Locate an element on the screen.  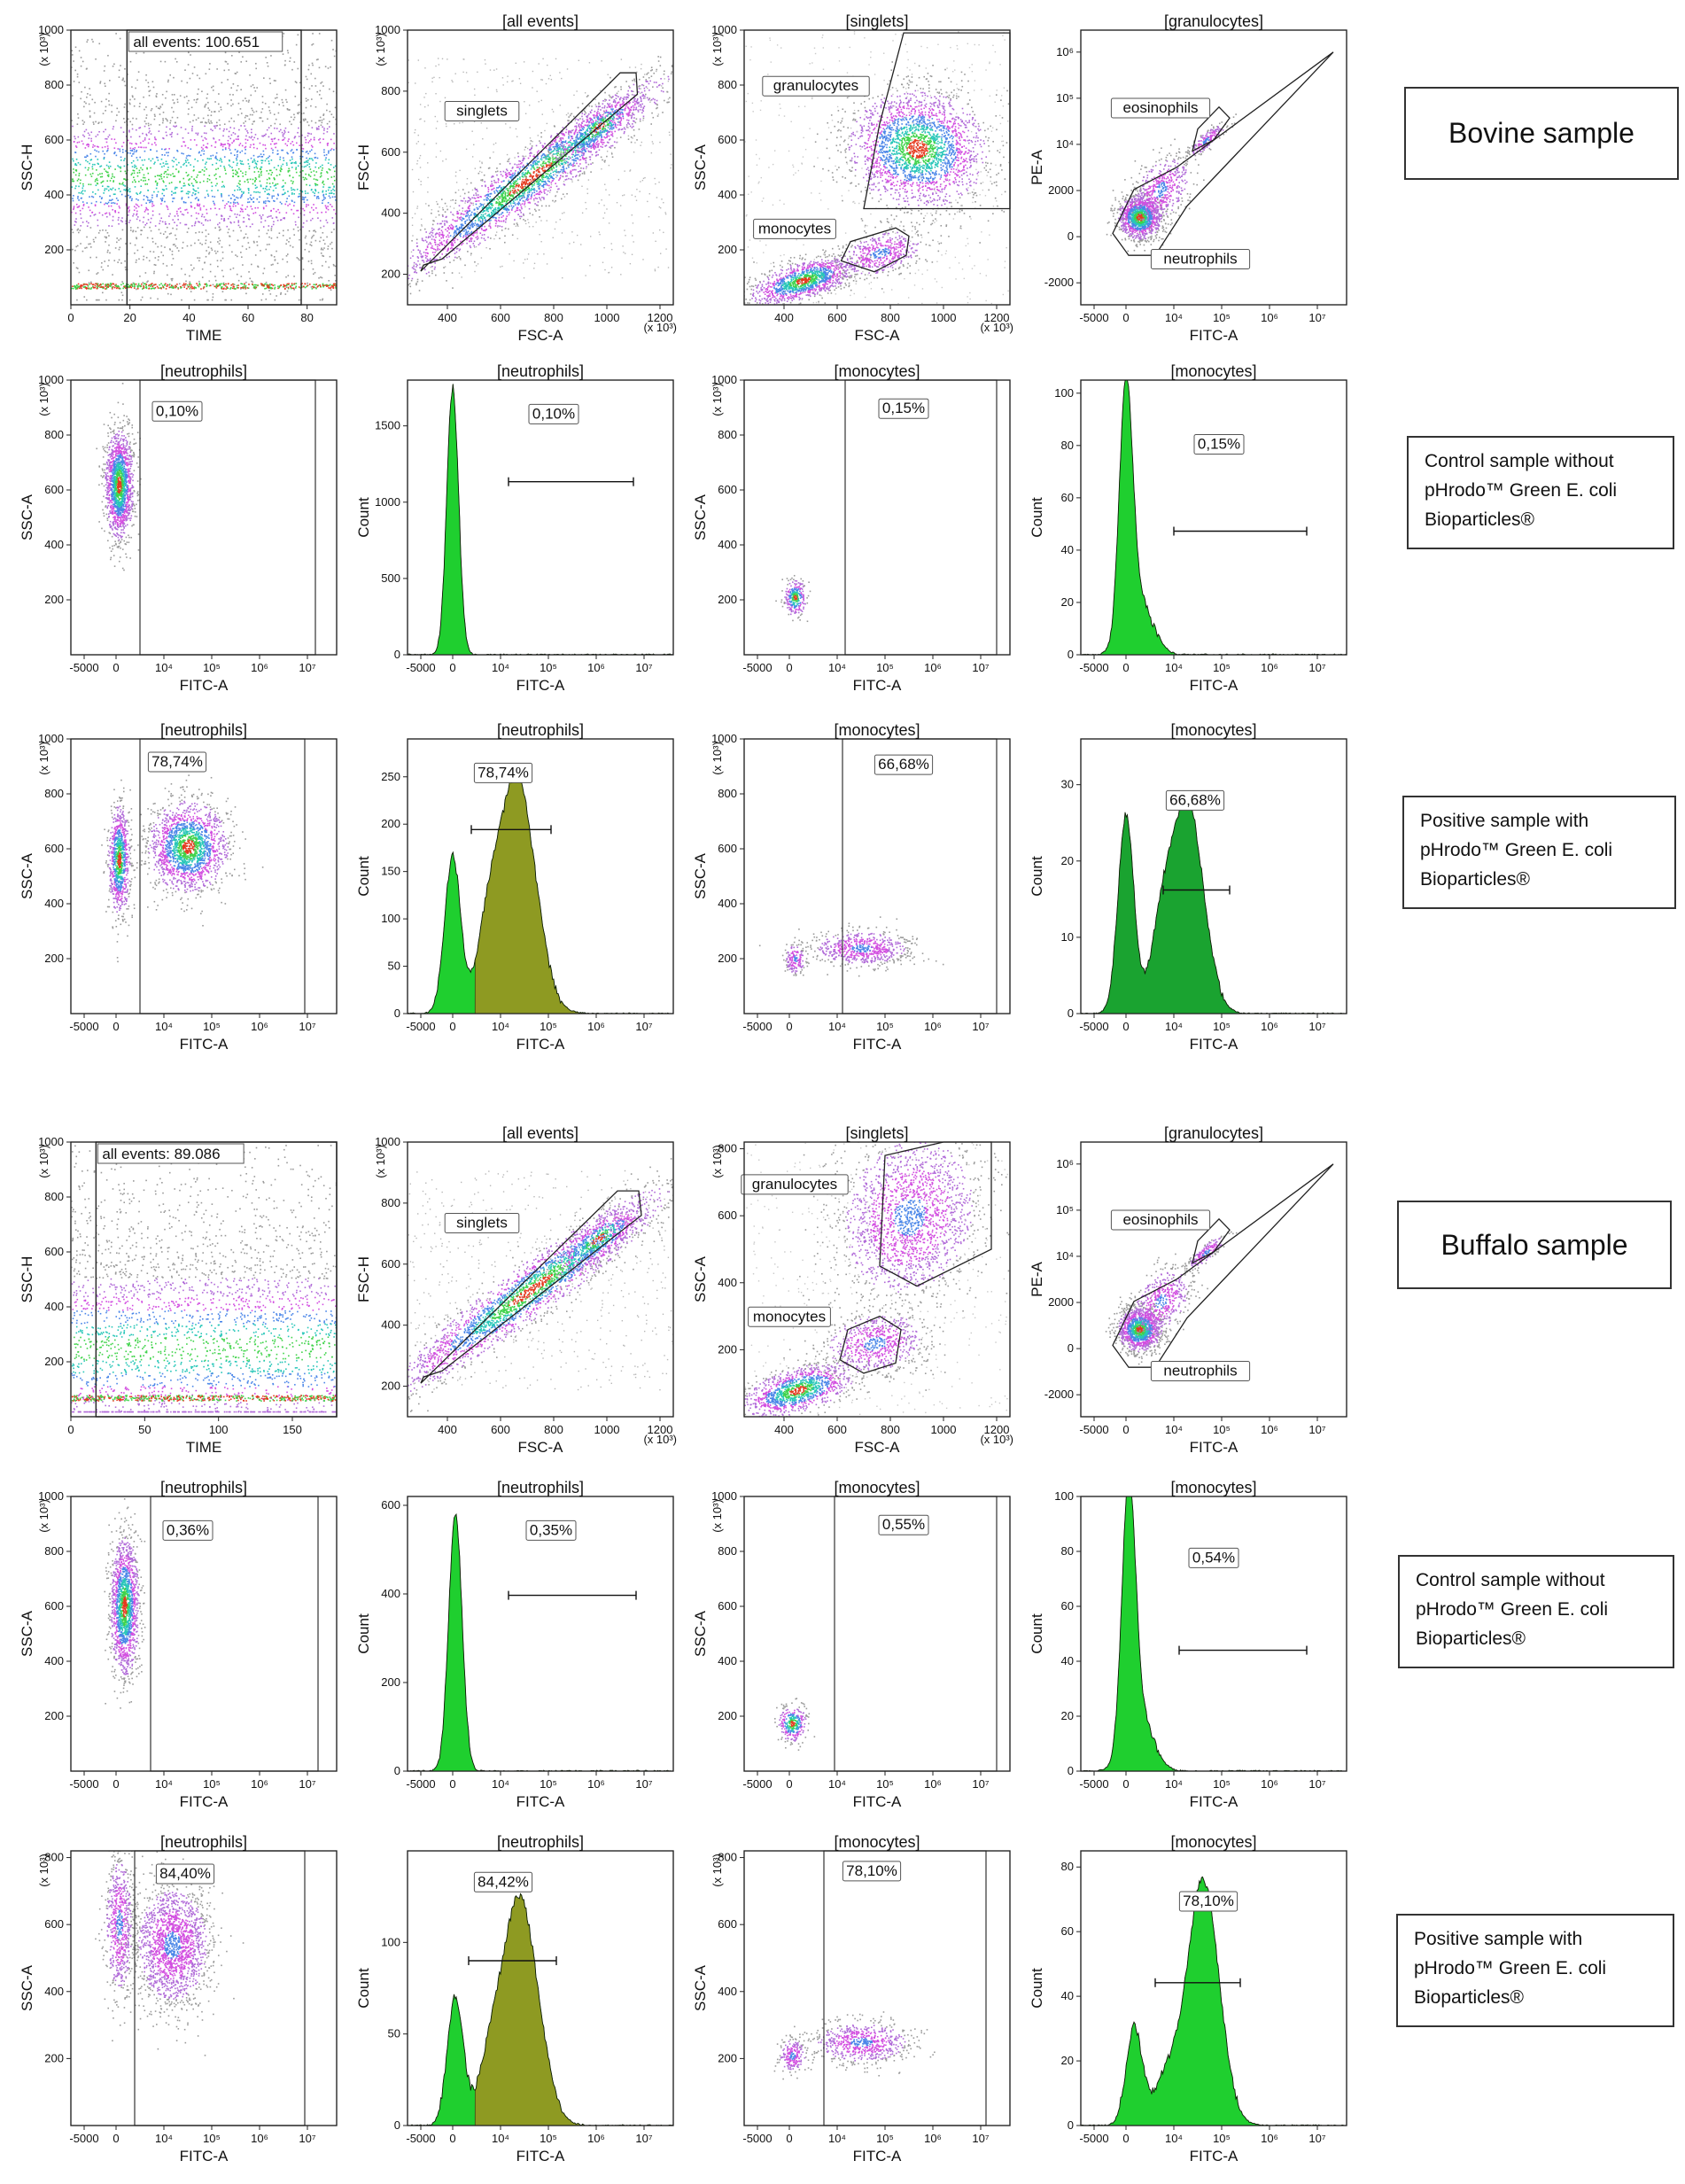
y-tick-label: 200 is located at coordinates (727, 958).